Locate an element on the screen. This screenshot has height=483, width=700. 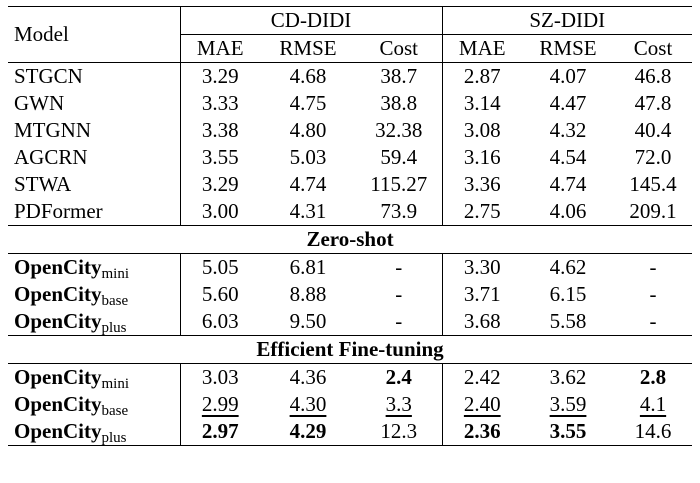
value-cell: 2.36 is located at coordinates (482, 432).